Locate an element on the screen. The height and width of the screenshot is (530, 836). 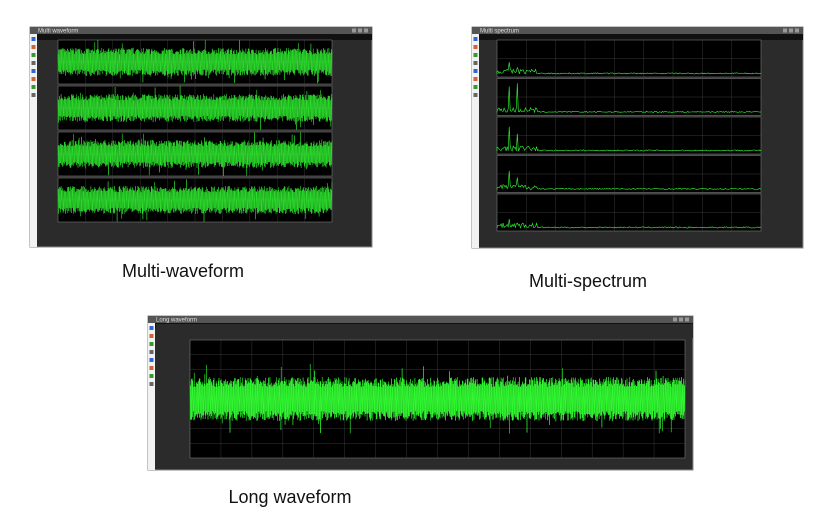
caption: Multi-waveform is located at coordinates (183, 271).